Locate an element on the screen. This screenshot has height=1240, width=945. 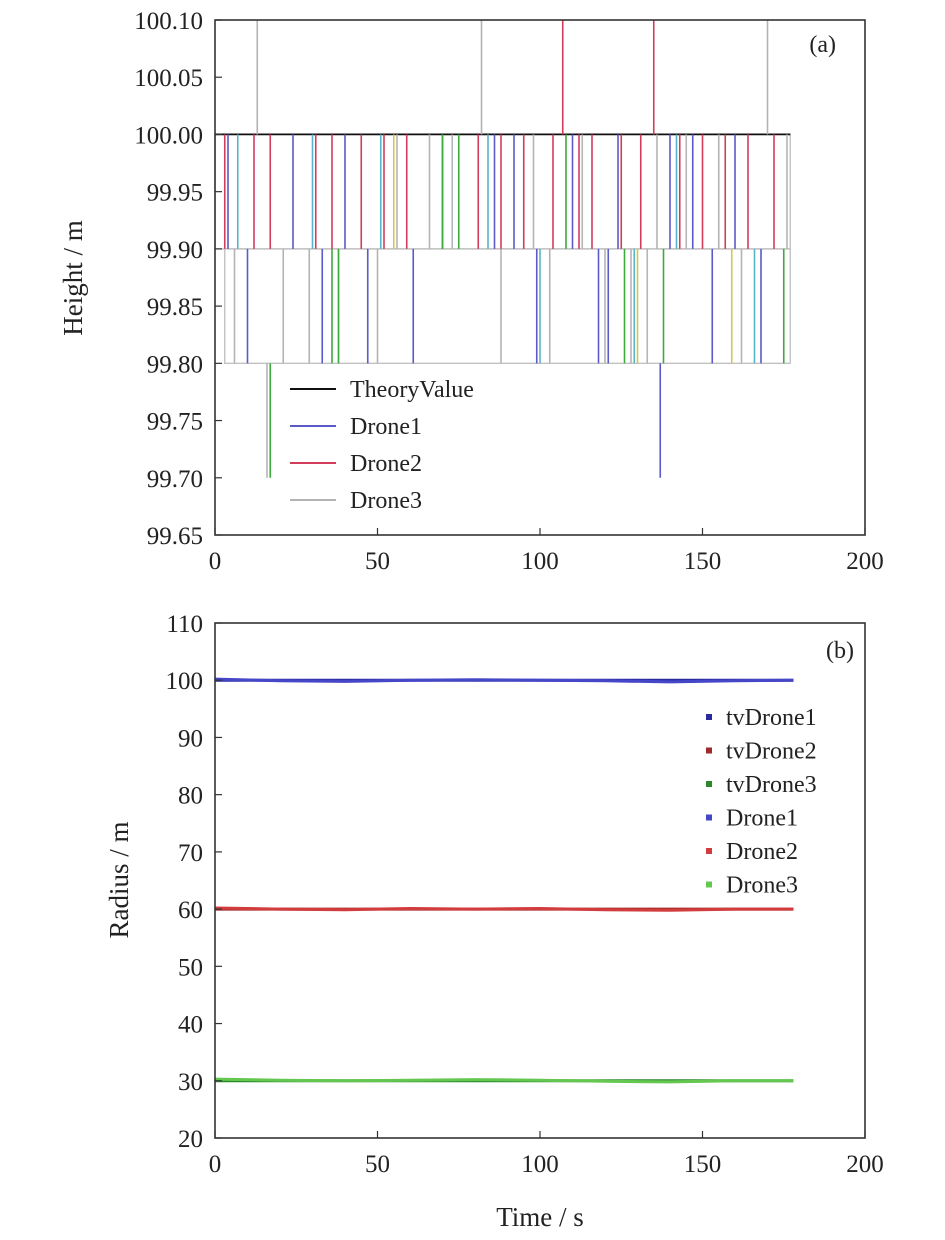
panel-label-a: (a) is located at coordinates (822, 45).